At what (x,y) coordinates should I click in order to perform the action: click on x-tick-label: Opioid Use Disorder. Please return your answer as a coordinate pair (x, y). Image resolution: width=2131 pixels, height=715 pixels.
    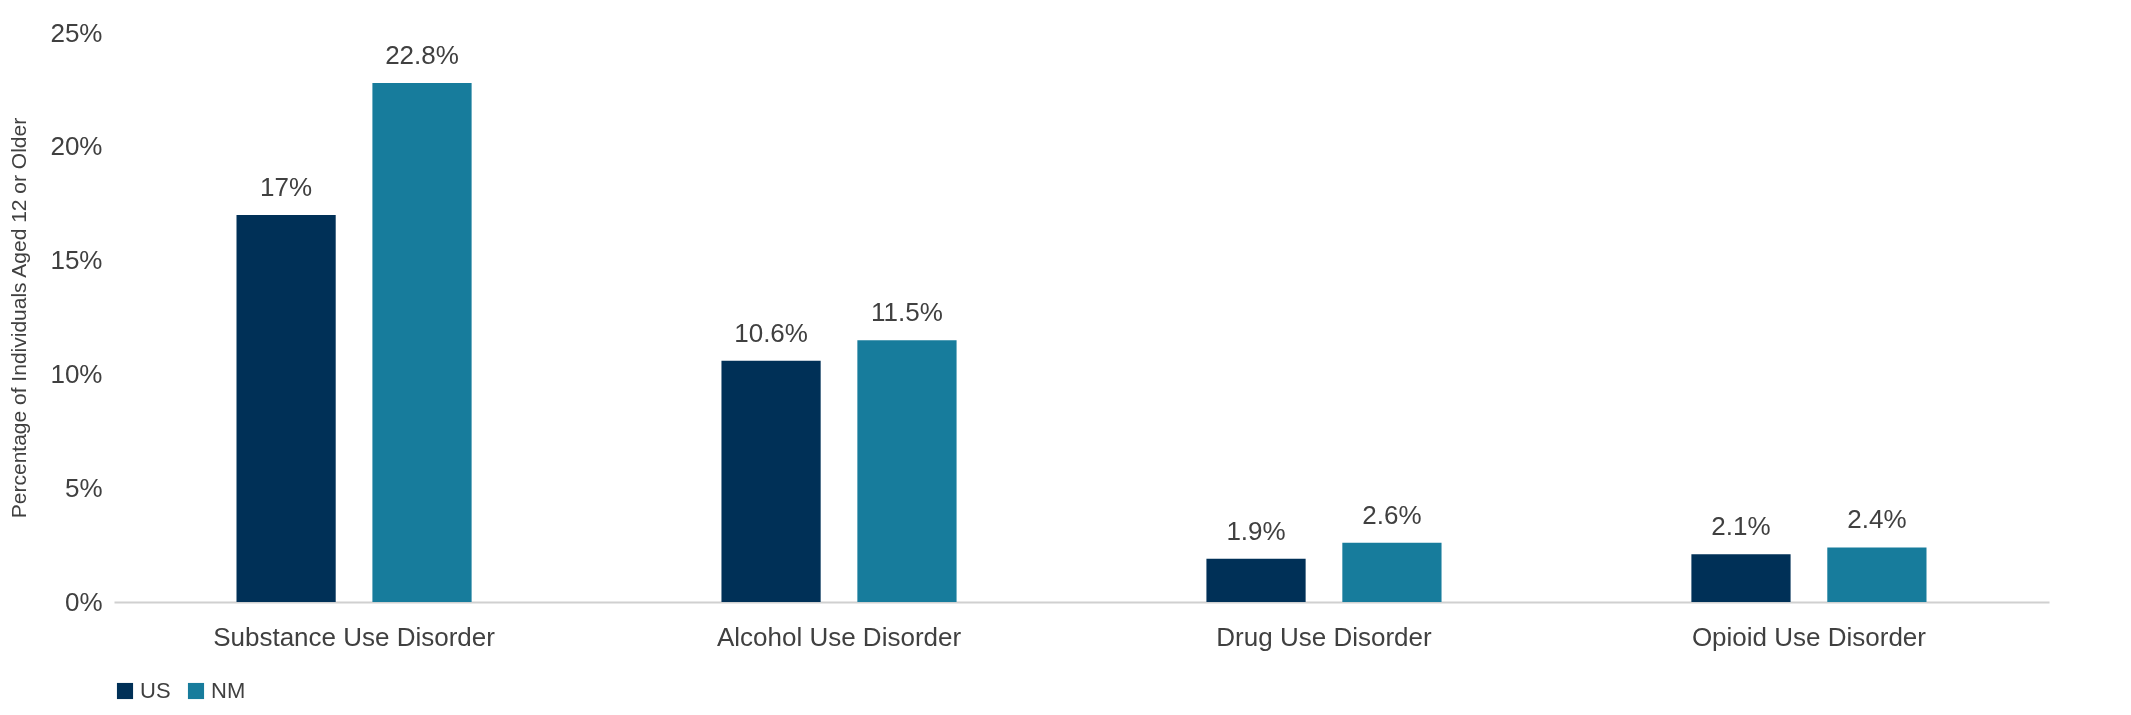
    Looking at the image, I should click on (1809, 636).